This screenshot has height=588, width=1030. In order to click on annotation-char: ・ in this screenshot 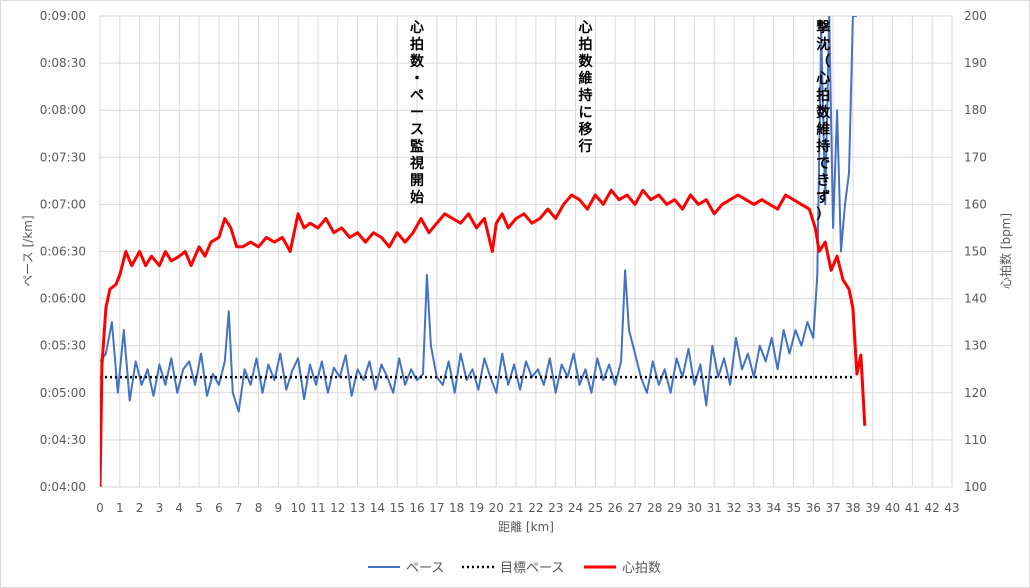, I will do `click(417, 79)`.